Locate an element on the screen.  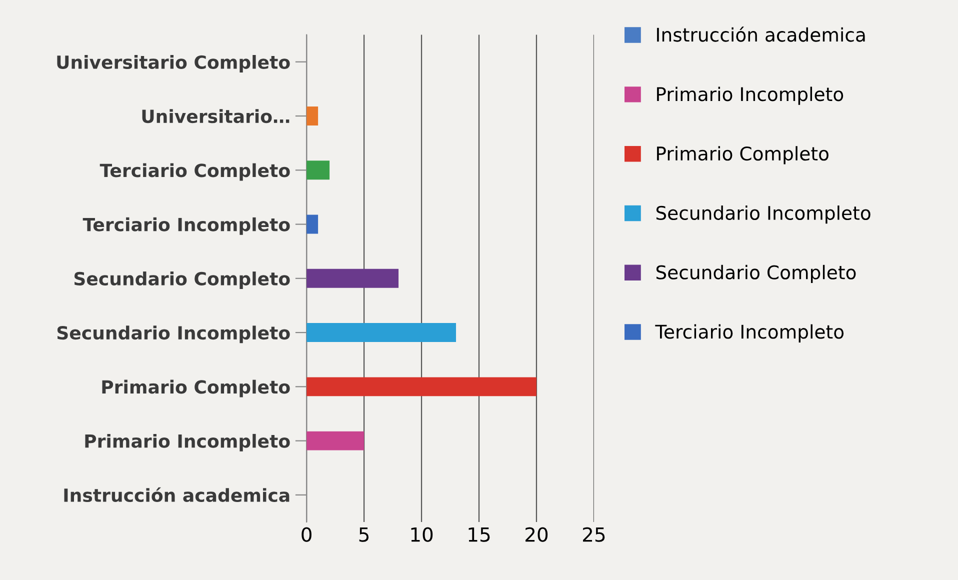
x-tick-label: 25 is located at coordinates (594, 534).